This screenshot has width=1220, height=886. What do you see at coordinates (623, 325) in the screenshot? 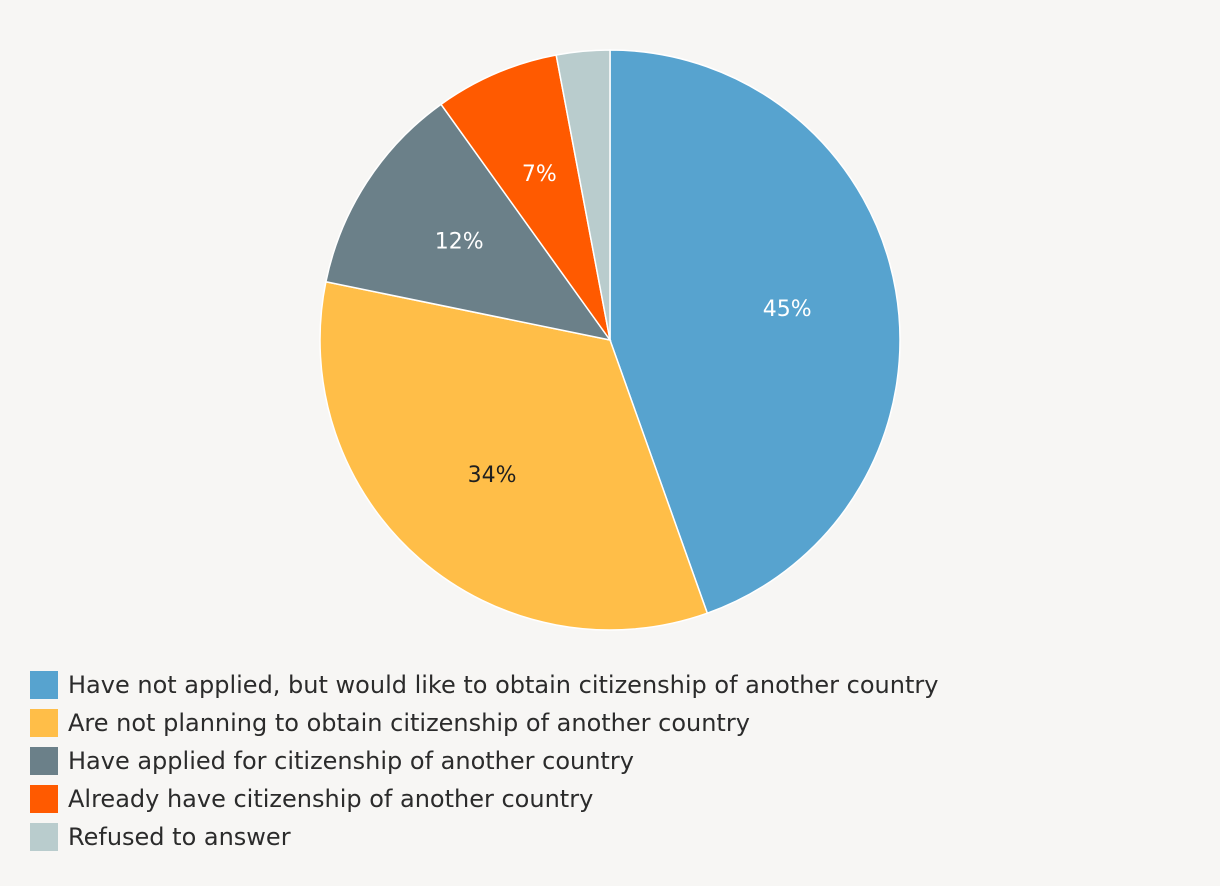
I see `pie-data-labels: 45% 34% 12% 7%` at bounding box center [623, 325].